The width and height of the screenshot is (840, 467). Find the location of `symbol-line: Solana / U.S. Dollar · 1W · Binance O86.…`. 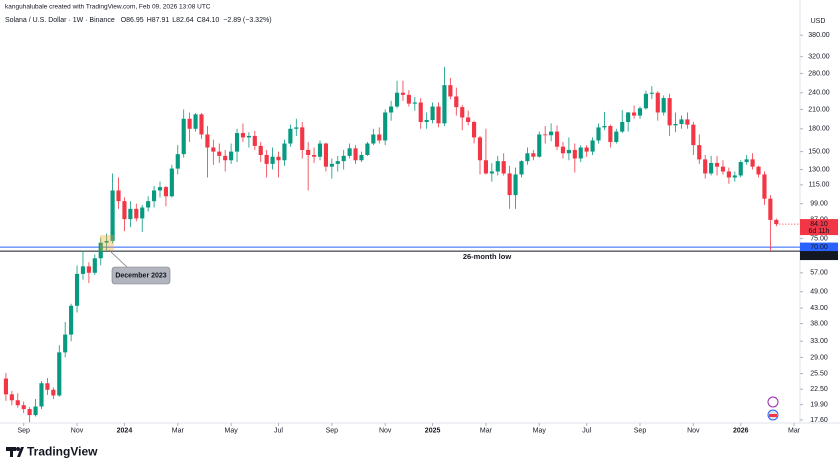

symbol-line: Solana / U.S. Dollar · 1W · Binance O86.… is located at coordinates (138, 20).